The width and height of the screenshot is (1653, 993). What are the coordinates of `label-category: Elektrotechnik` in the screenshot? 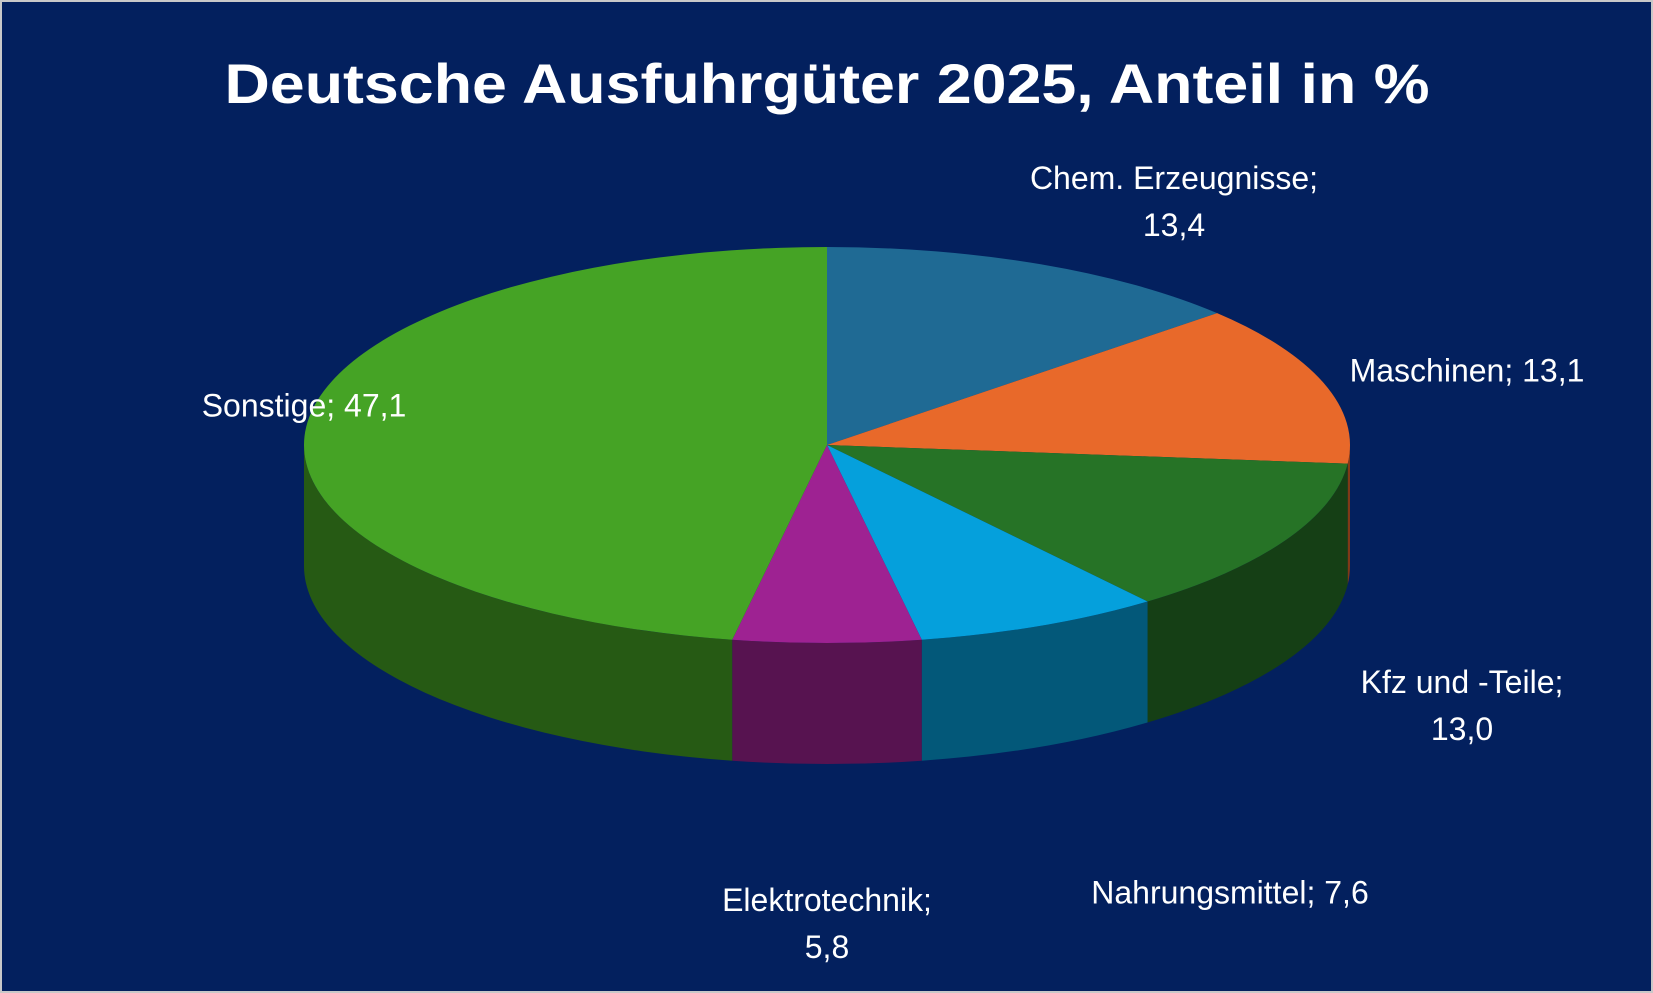 It's located at (823, 900).